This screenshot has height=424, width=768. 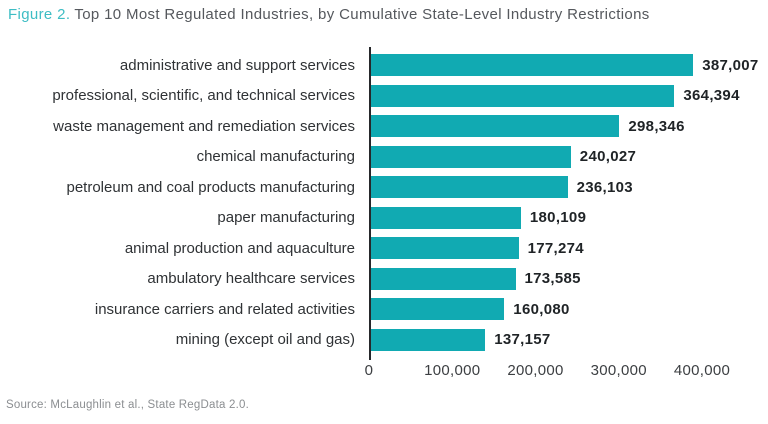 What do you see at coordinates (604, 187) in the screenshot?
I see `value-label: 236,103` at bounding box center [604, 187].